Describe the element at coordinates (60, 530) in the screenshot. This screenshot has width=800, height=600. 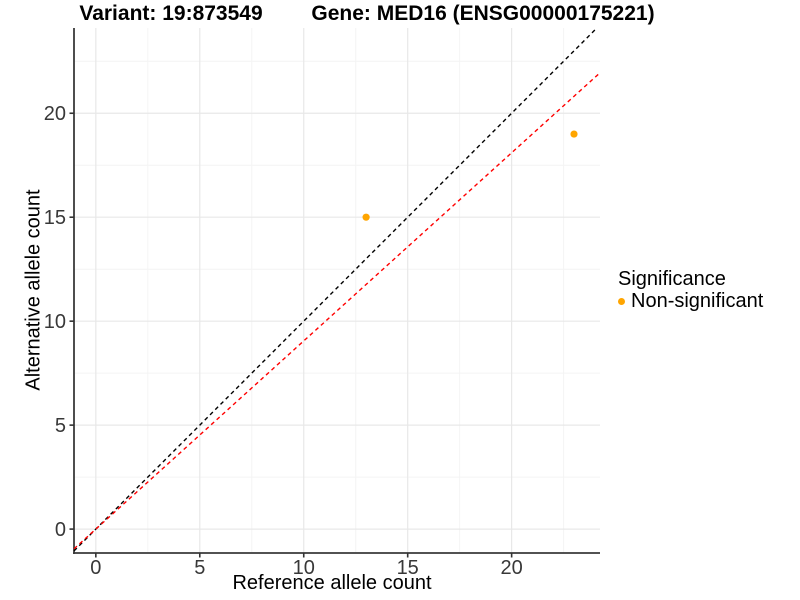
I see `y-tick-label: 0` at that location.